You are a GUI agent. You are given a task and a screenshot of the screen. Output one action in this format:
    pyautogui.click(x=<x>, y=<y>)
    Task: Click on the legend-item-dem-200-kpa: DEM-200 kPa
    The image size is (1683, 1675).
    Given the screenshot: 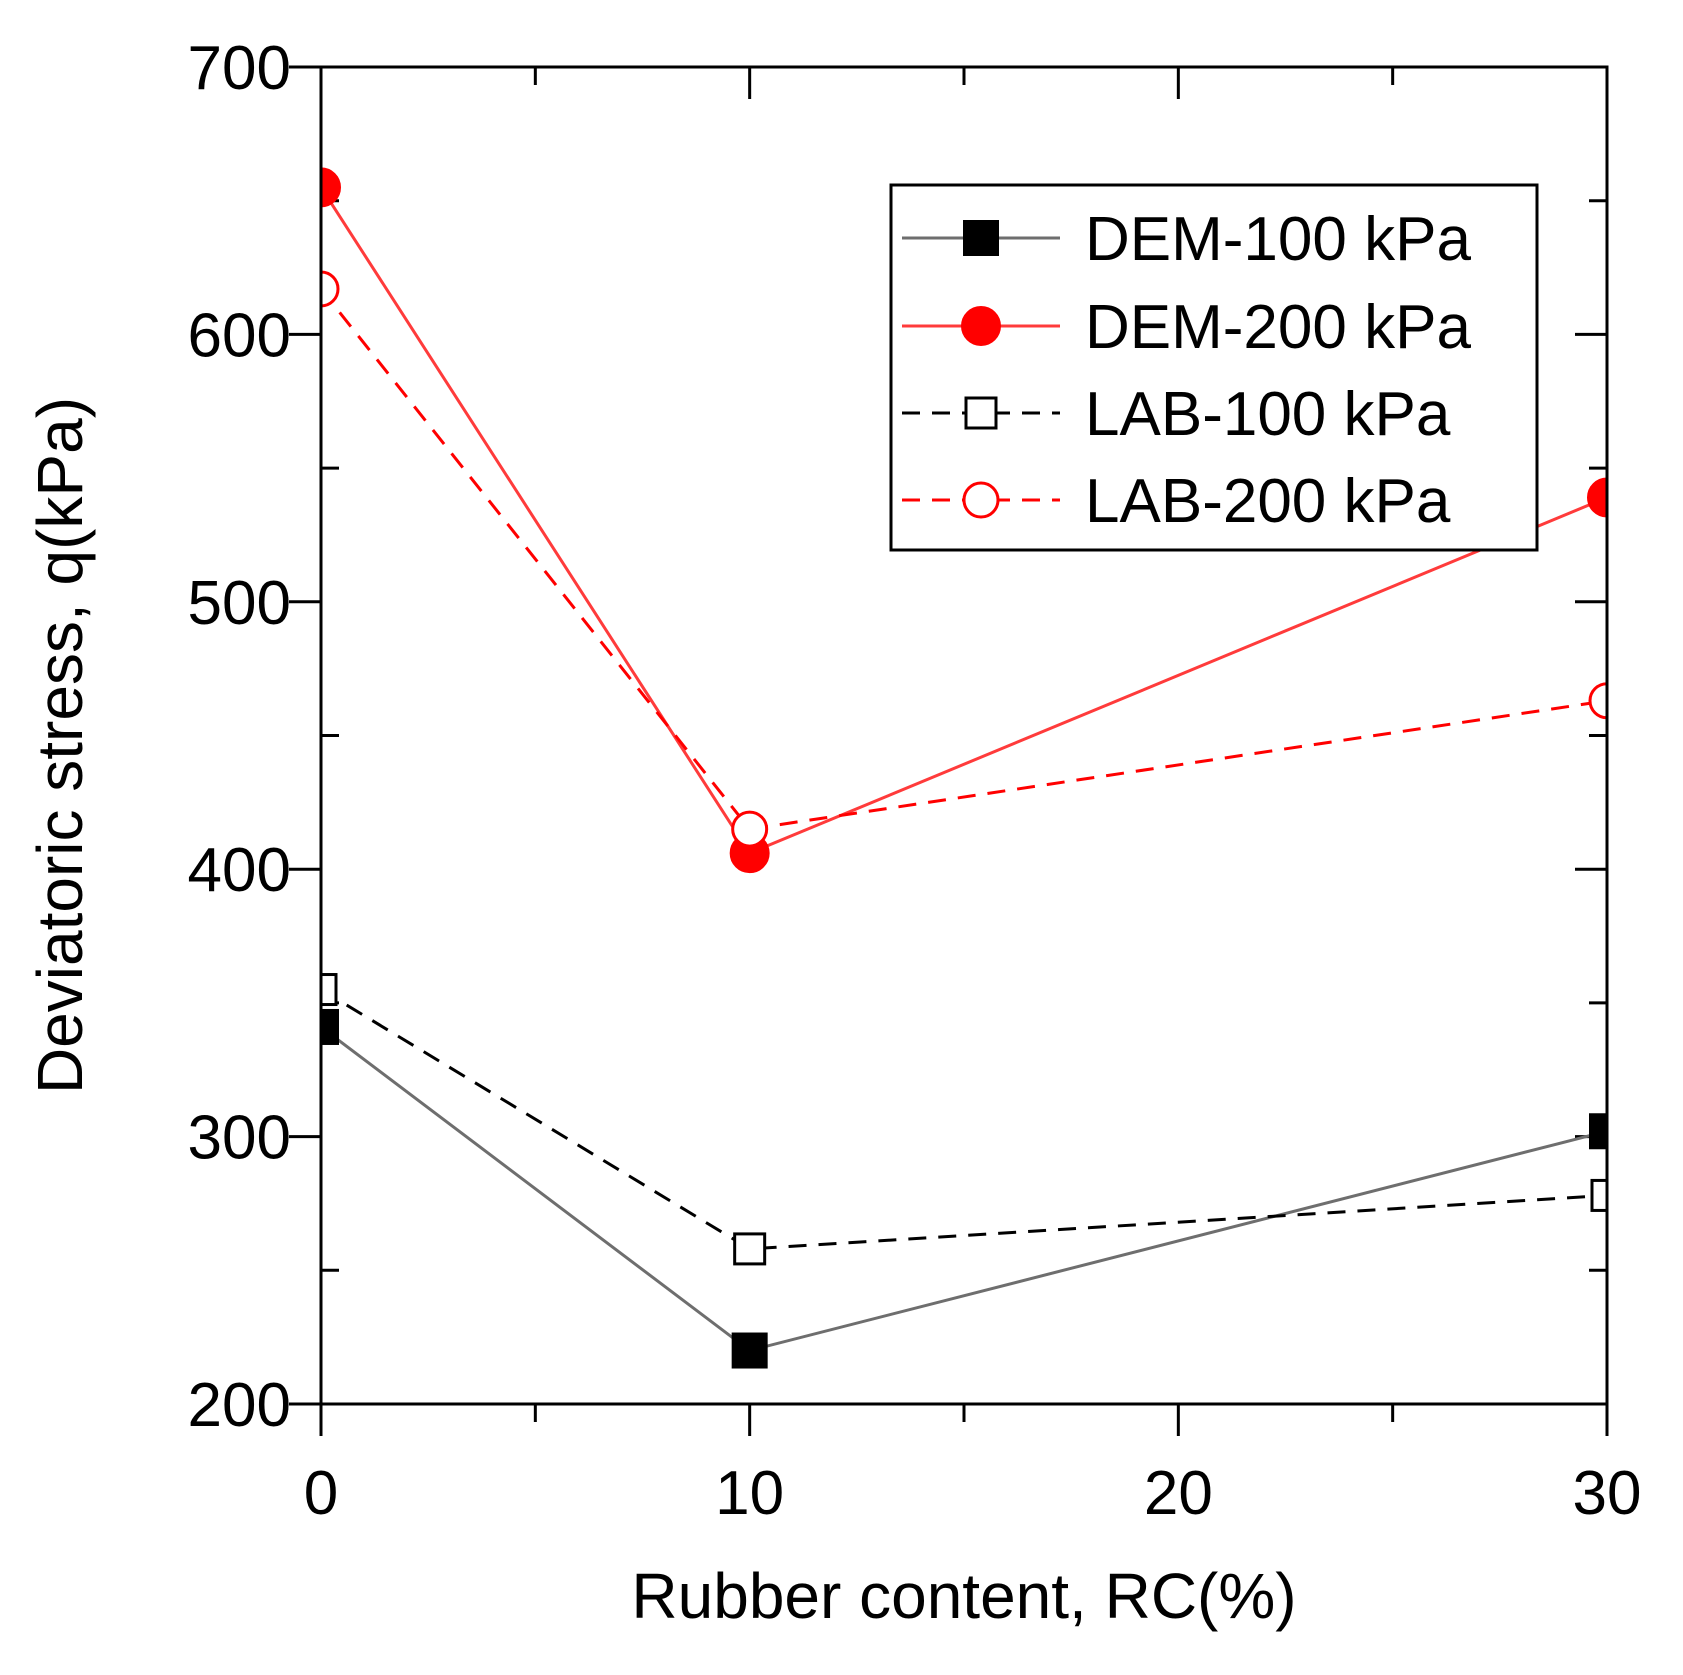 What is the action you would take?
    pyautogui.click(x=1186, y=327)
    